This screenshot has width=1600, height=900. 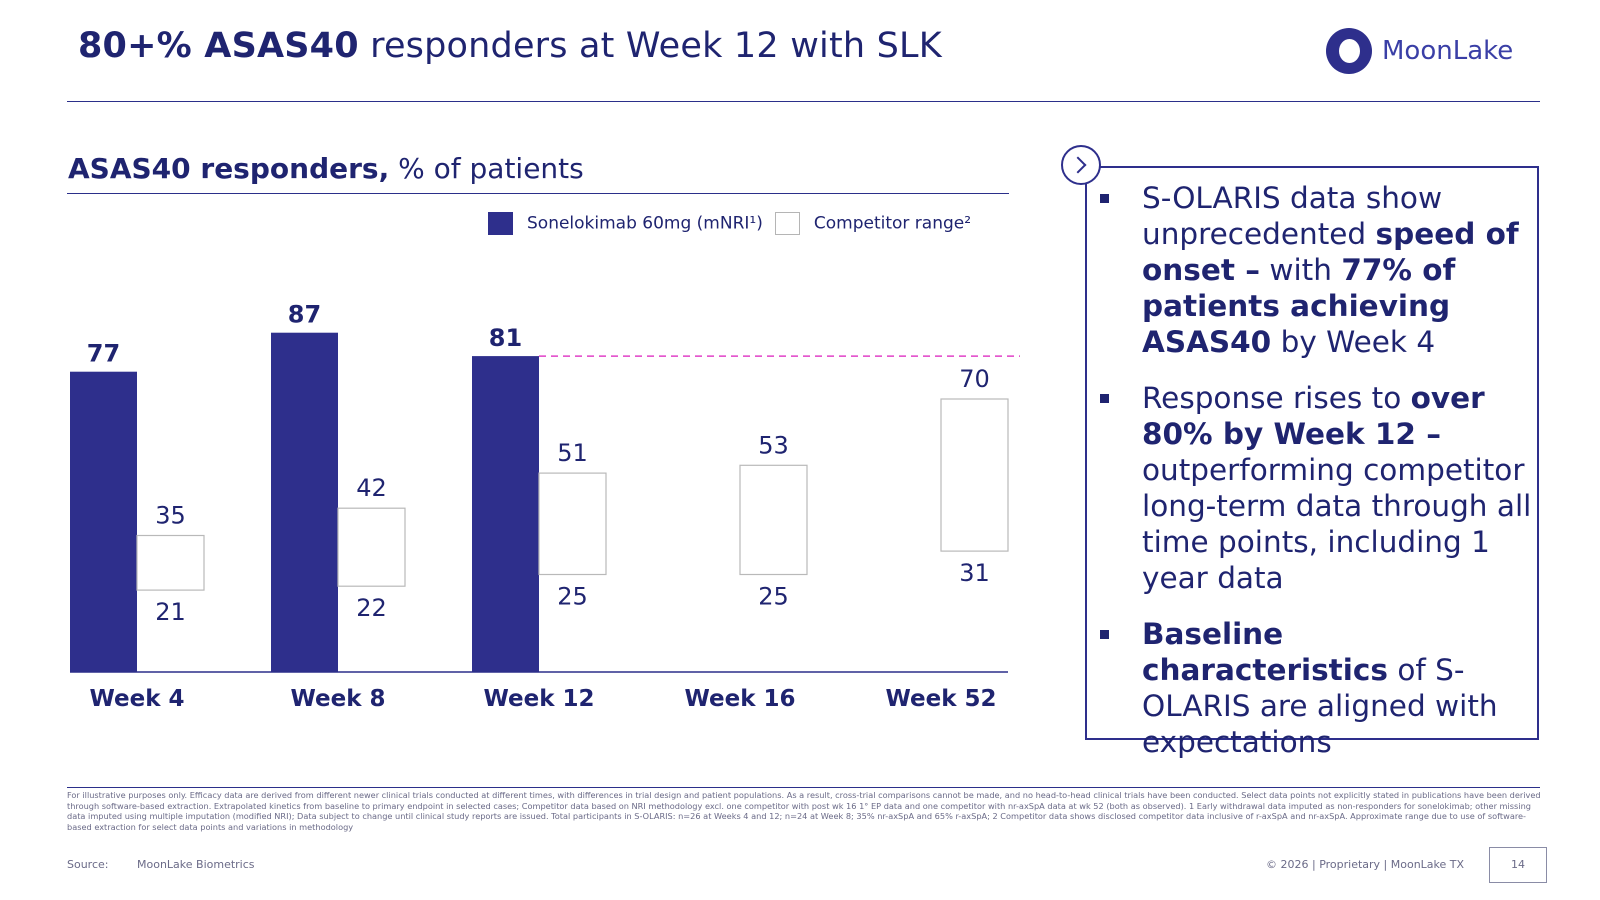 What do you see at coordinates (1299, 306) in the screenshot?
I see `callout-text-bold: 77% of patients achieving ASAS40` at bounding box center [1299, 306].